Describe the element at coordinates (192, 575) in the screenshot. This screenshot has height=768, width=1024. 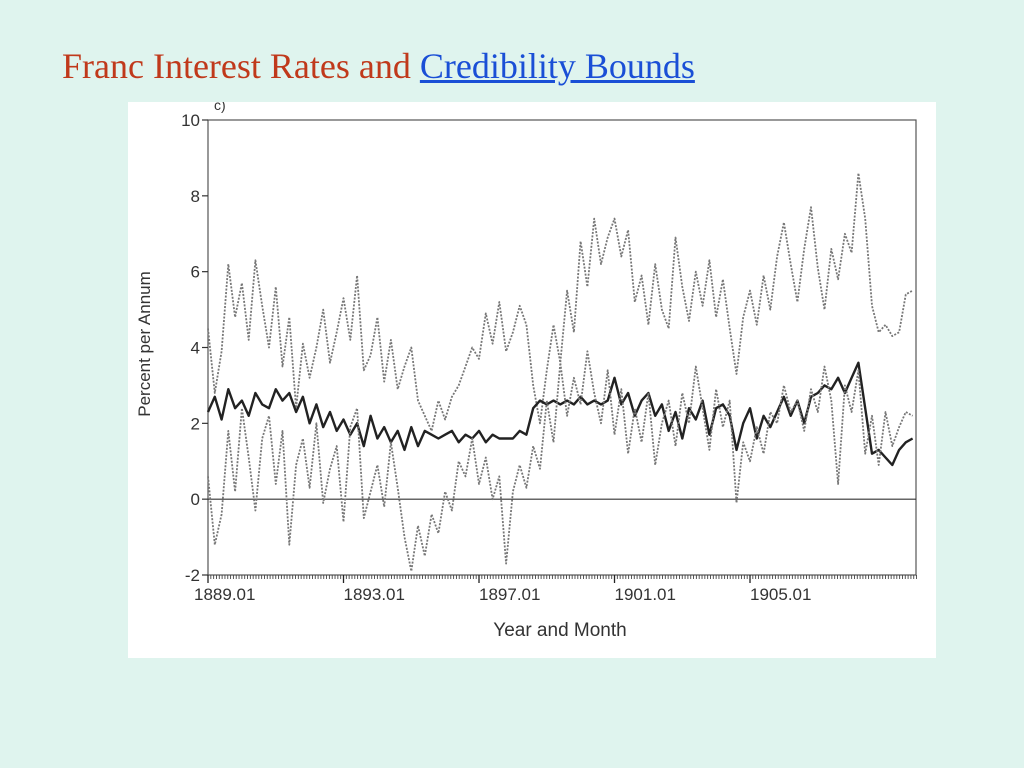
I see `y-tick-label-0: -2` at that location.